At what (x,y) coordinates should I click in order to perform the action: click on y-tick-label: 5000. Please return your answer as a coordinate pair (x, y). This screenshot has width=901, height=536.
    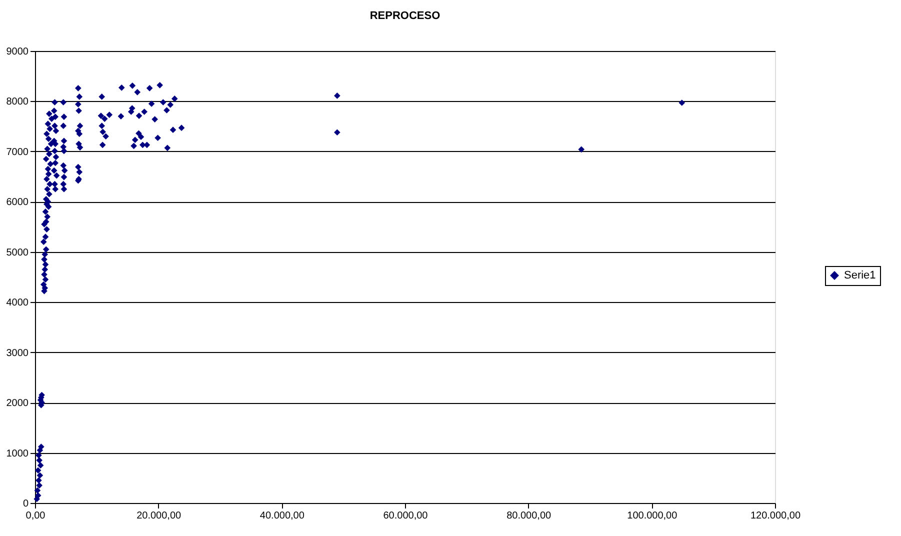
    Looking at the image, I should click on (17, 252).